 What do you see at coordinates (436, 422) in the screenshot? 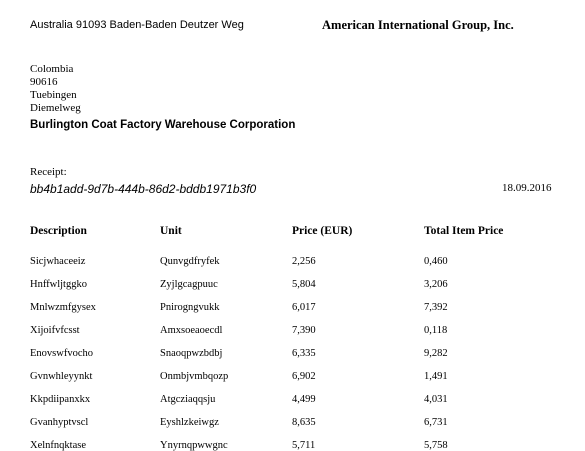
I see `item-total: 6,731` at bounding box center [436, 422].